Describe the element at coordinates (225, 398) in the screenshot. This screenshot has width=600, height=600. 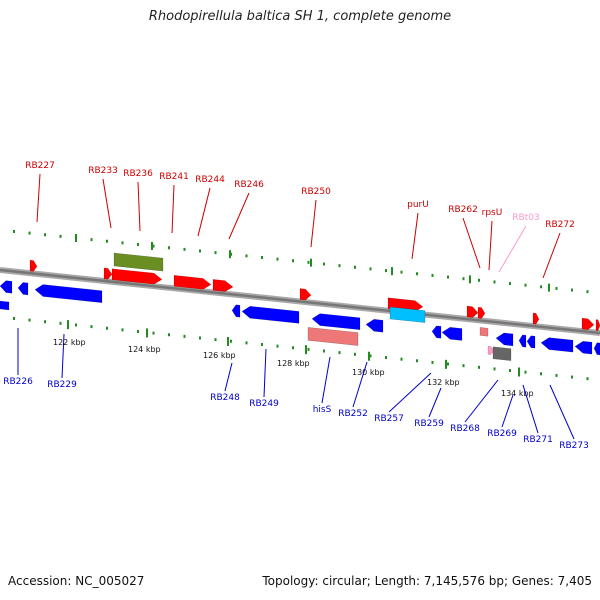
I see `bottom-gene-label: RB248` at that location.